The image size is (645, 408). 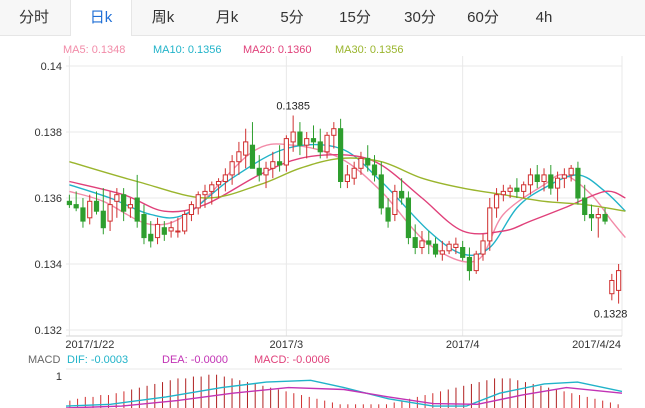 I want to click on tab-2: 周k, so click(x=163, y=17).